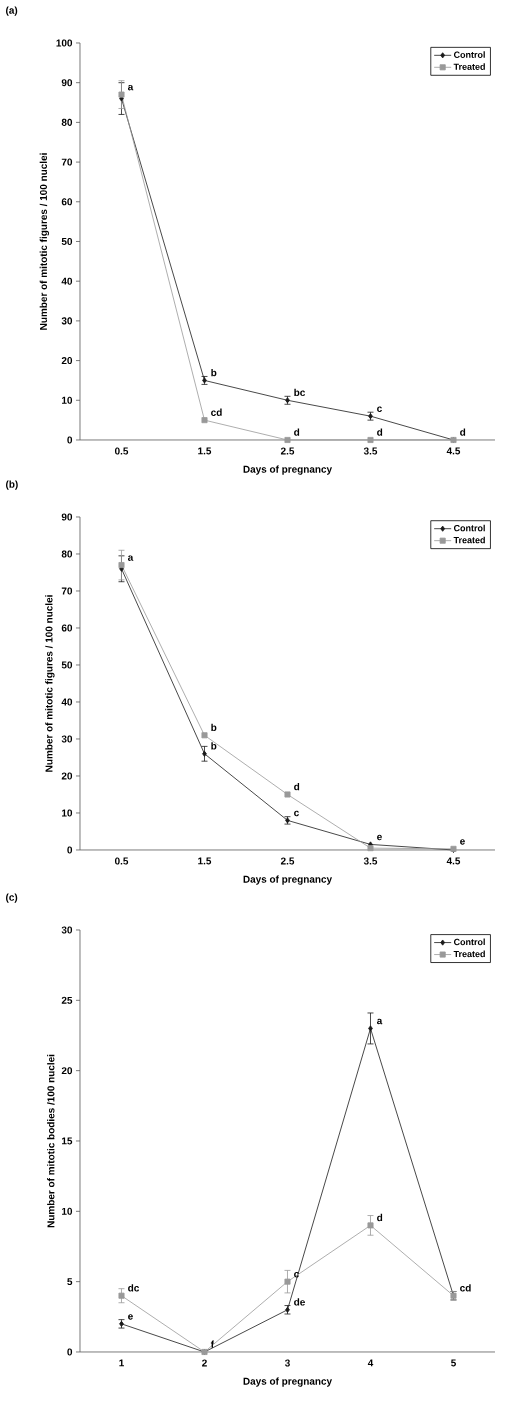  Describe the element at coordinates (212, 1344) in the screenshot. I see `annotation: f` at that location.